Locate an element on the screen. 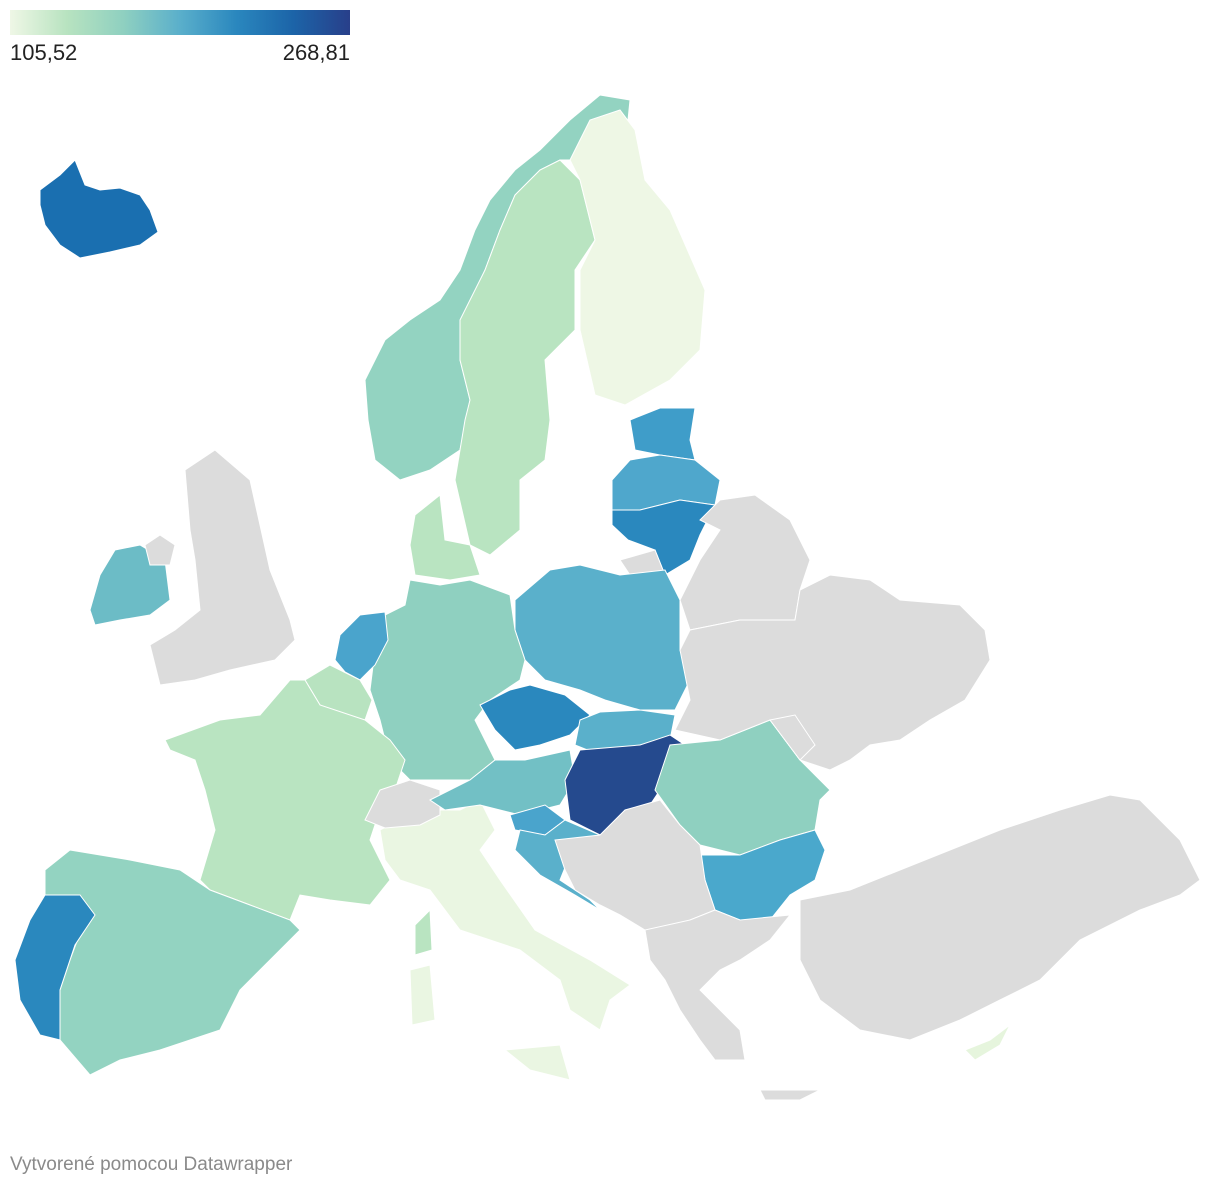 The height and width of the screenshot is (1186, 1220). legend-gradient is located at coordinates (180, 22).